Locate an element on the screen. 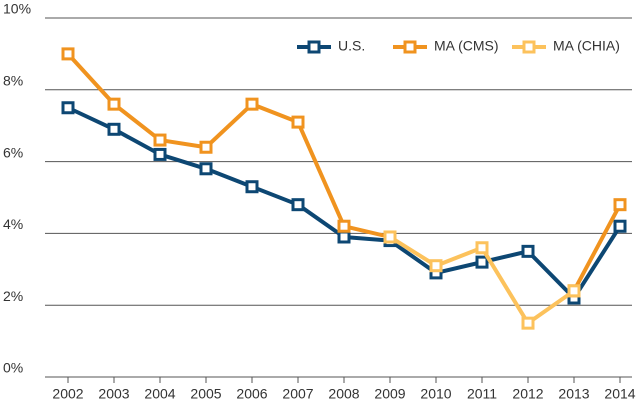 This screenshot has width=638, height=405. x-tick-label: 2012 is located at coordinates (527, 394).